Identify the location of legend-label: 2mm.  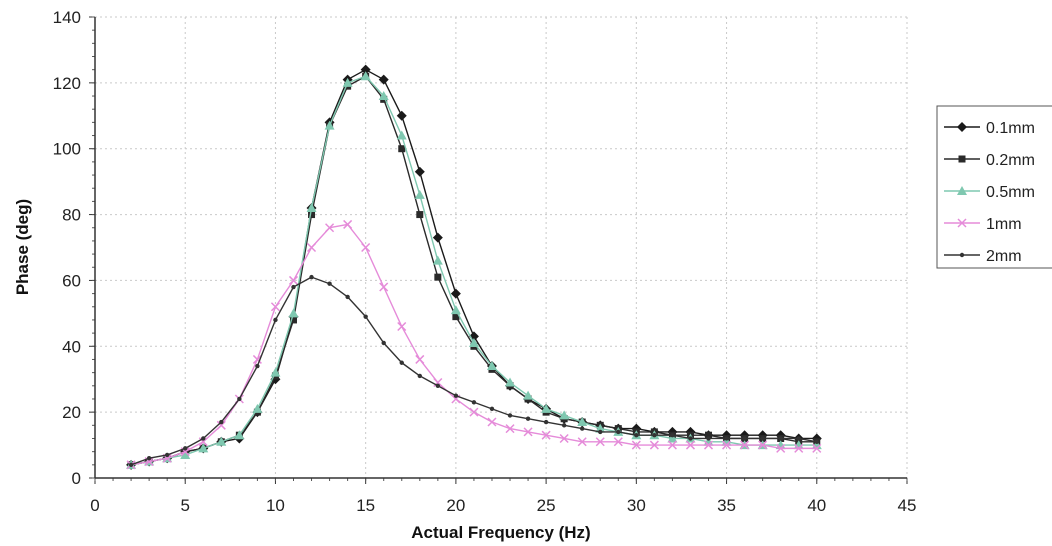
(1004, 256).